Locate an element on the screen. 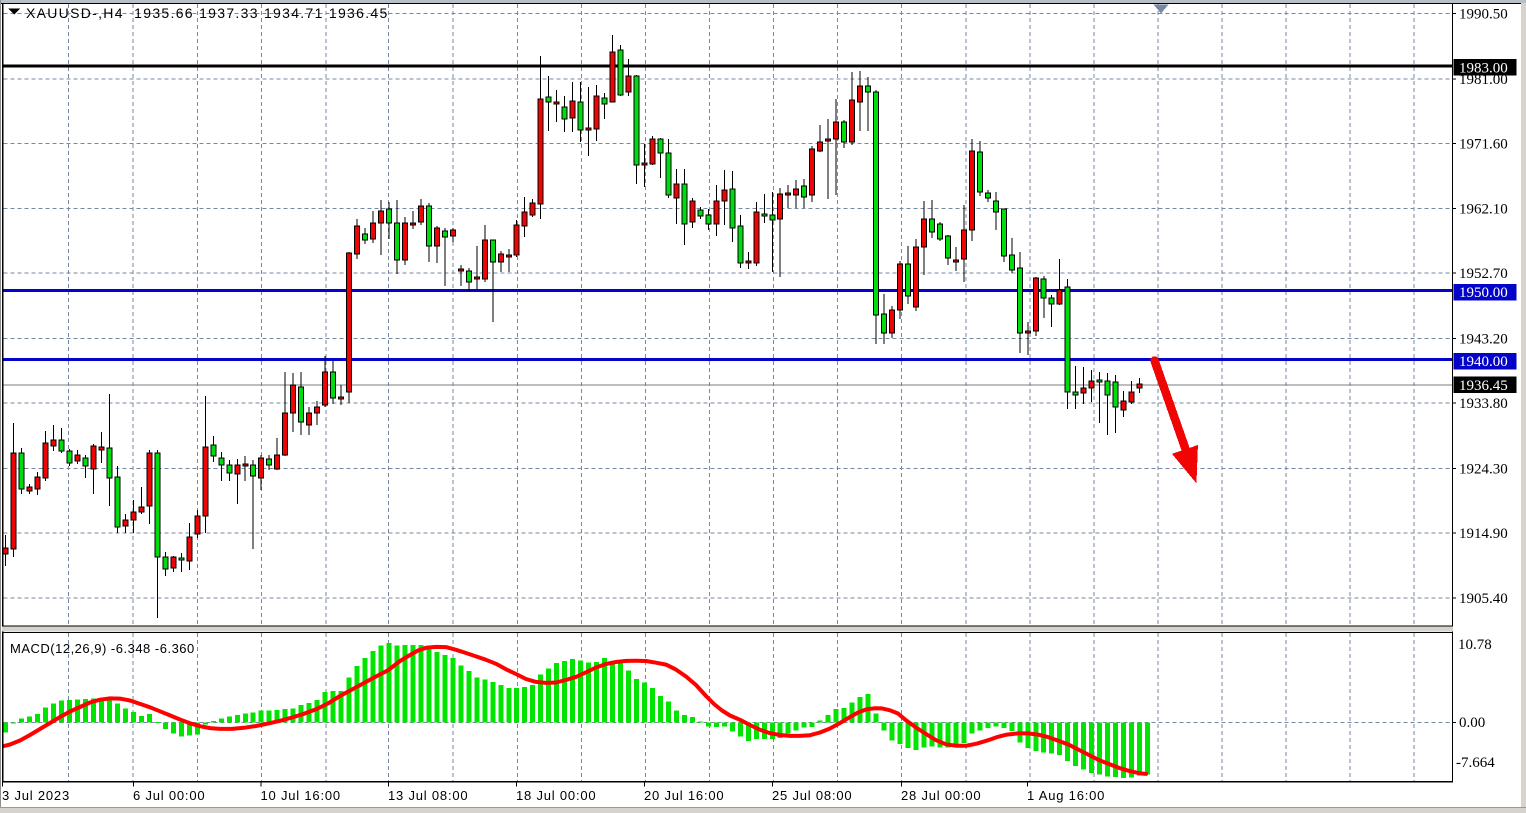  svg-text: 1940.00 is located at coordinates (1483, 362).